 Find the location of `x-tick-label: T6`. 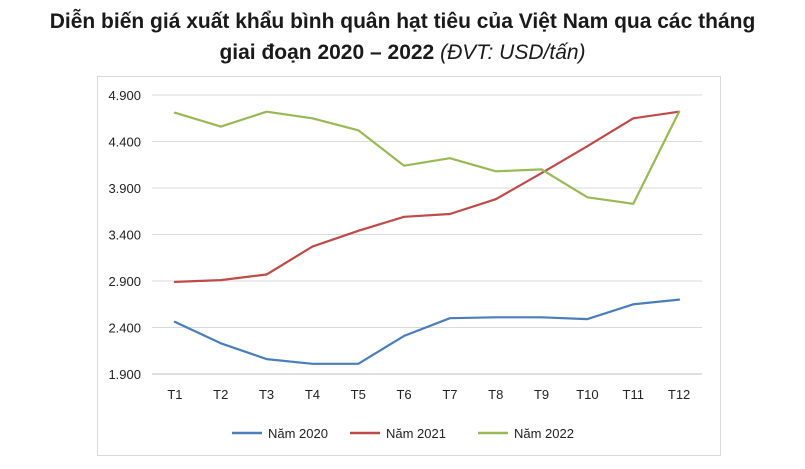

x-tick-label: T6 is located at coordinates (403, 394).